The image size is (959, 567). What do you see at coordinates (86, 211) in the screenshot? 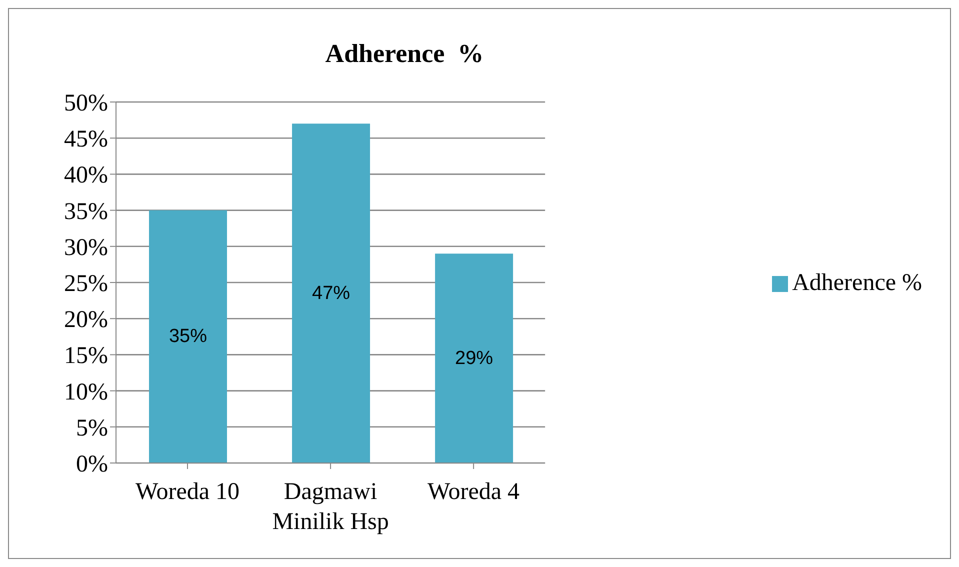
I see `y-tick-label: 35%` at bounding box center [86, 211].